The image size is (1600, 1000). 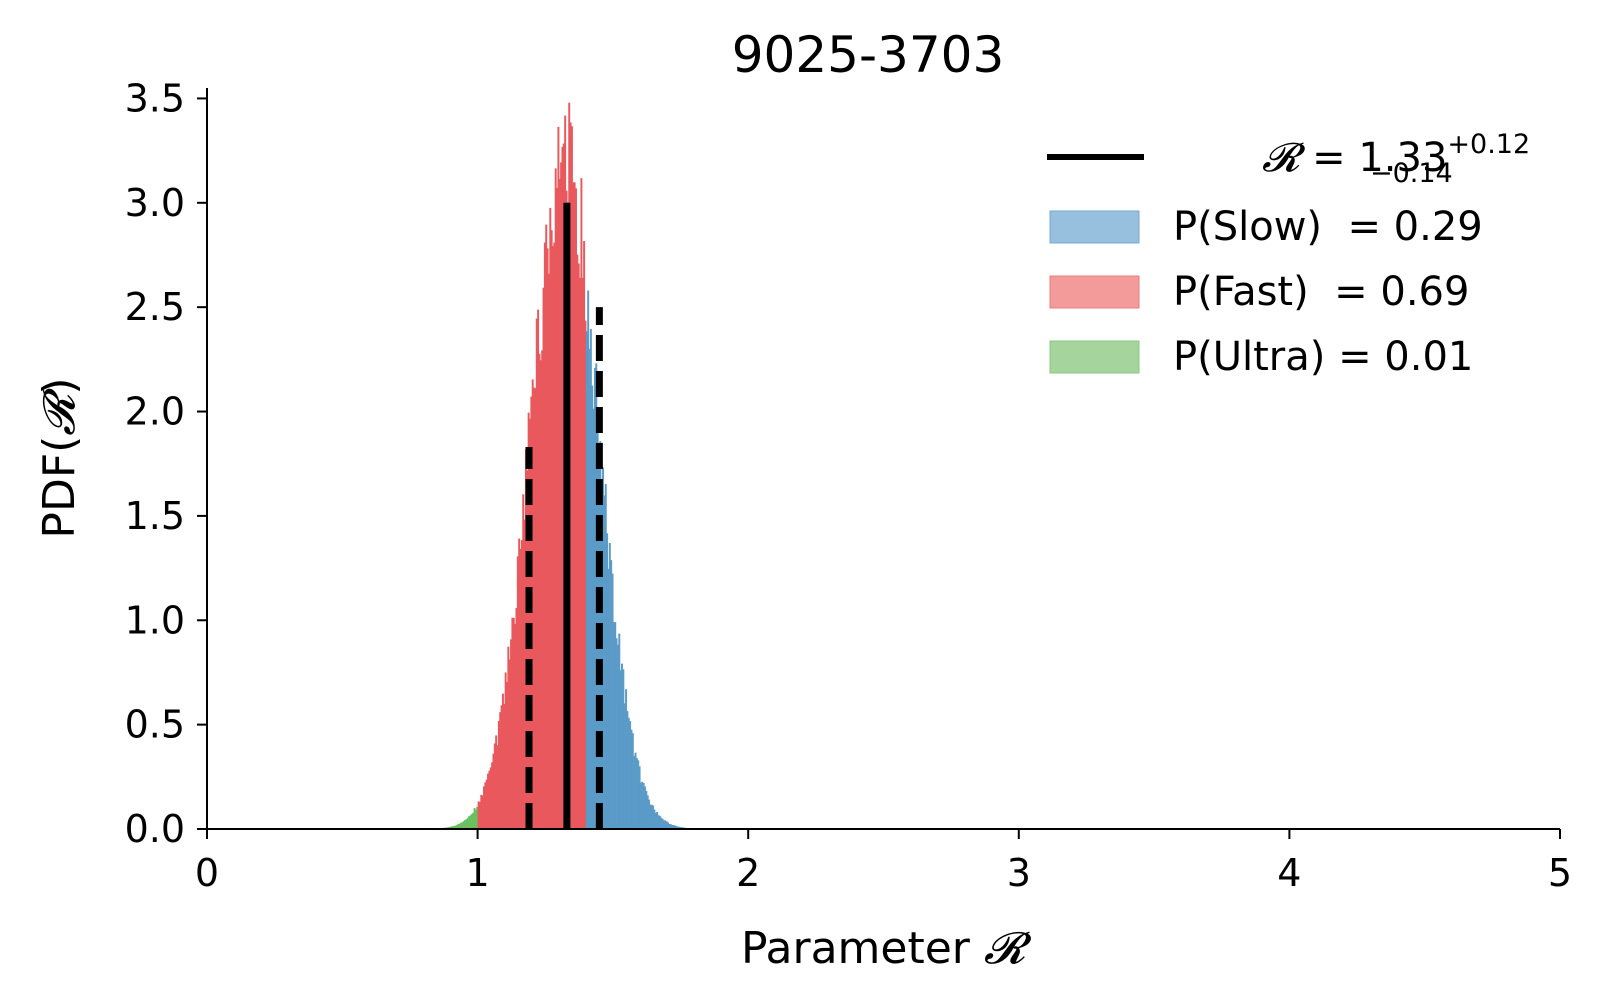 I want to click on legend-ultra-label: P(Ultra) = 0.01, so click(x=1323, y=357).